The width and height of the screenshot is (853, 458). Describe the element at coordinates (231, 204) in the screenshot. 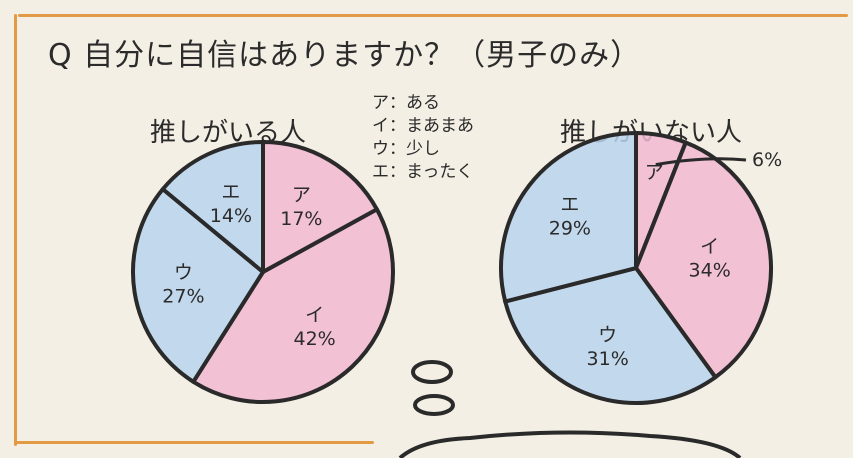

I see `pie0-label-3: エ 14%` at that location.